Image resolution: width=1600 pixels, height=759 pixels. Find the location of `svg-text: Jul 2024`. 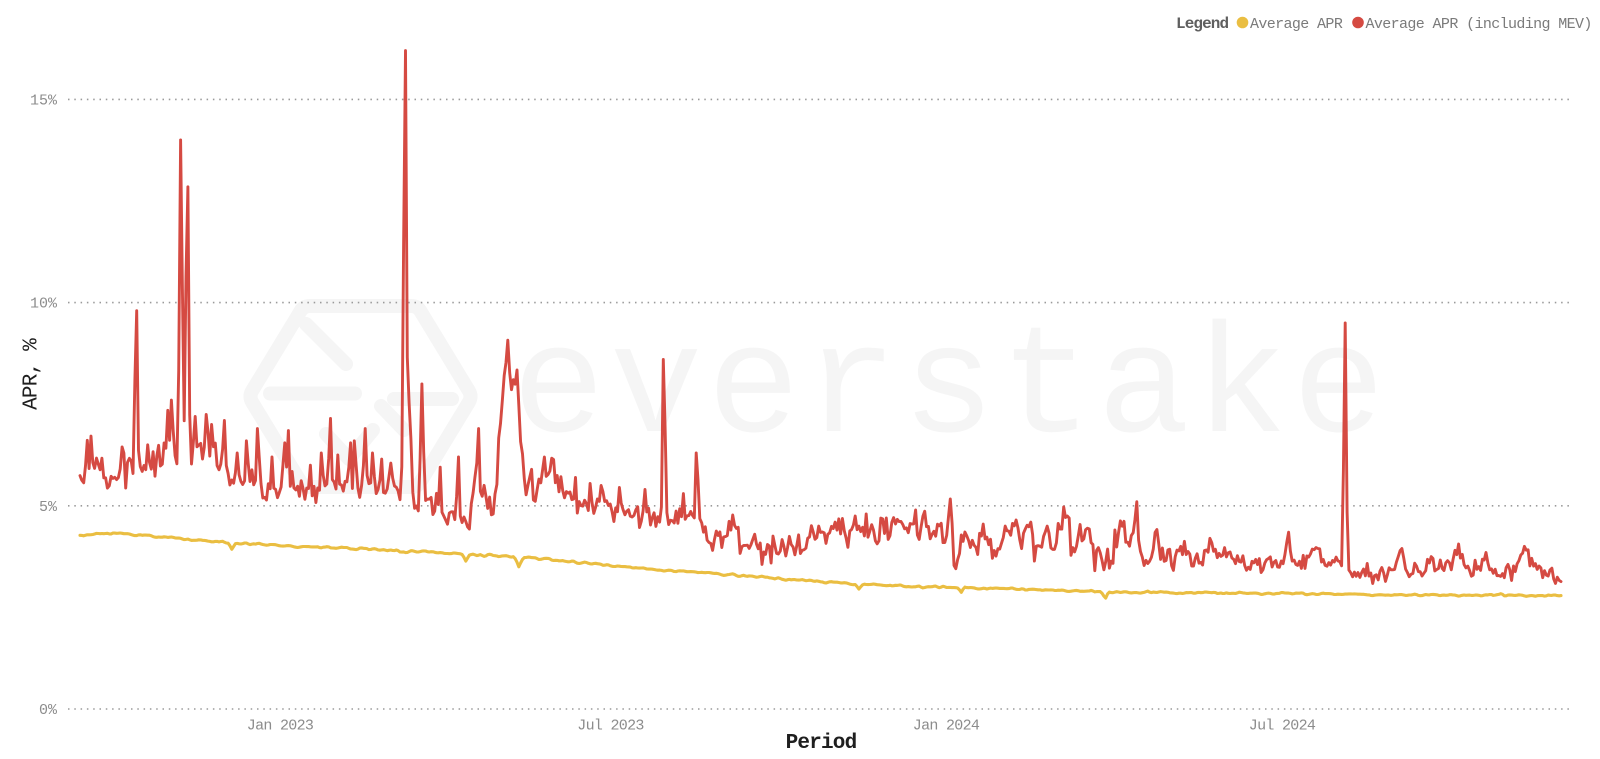

svg-text: Jul 2024 is located at coordinates (1282, 726).